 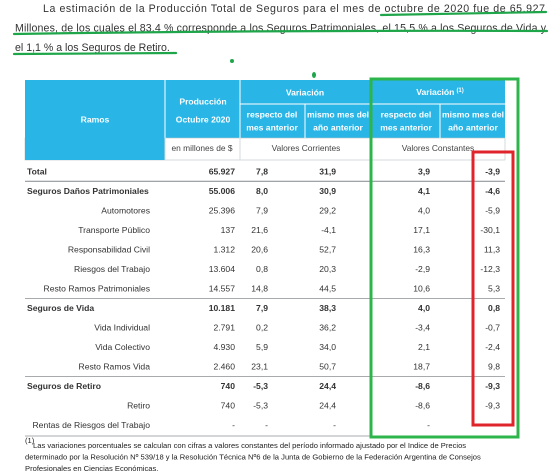 What do you see at coordinates (493, 288) in the screenshot?
I see `red-highlight` at bounding box center [493, 288].